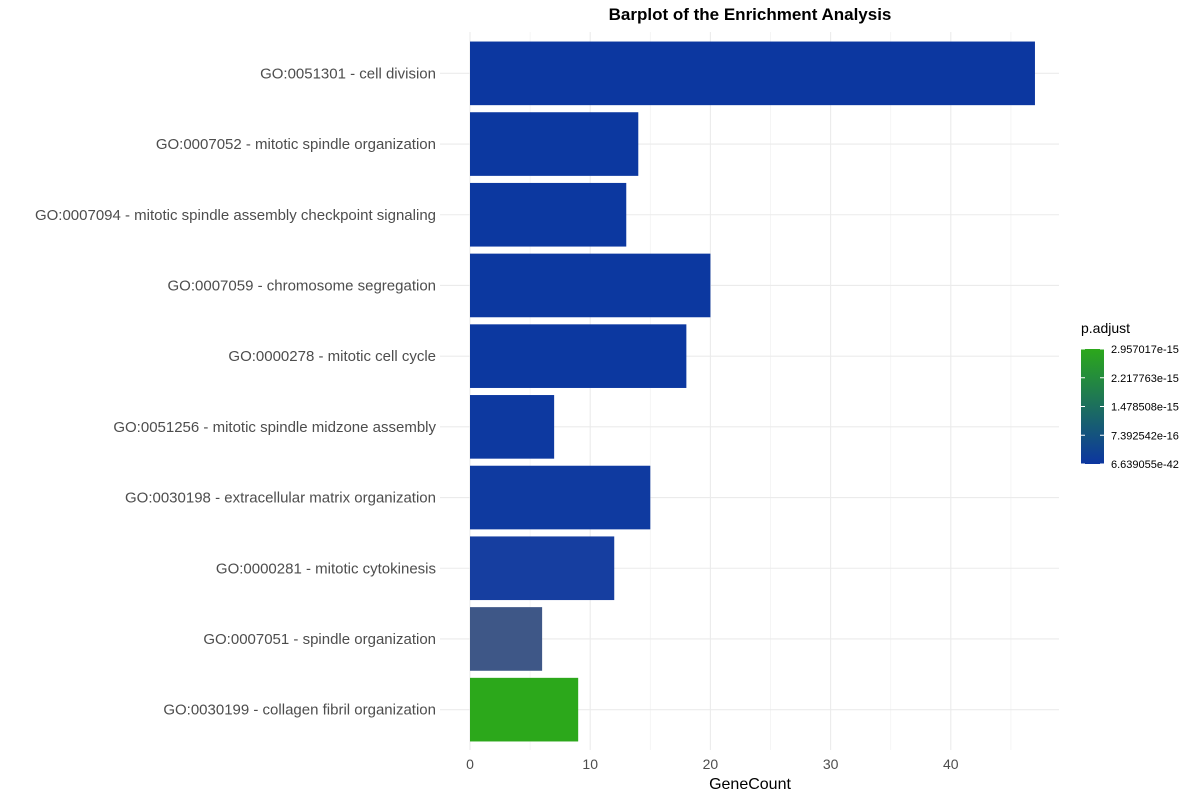 The image size is (1200, 799). I want to click on x-tick-label: 0, so click(470, 764).